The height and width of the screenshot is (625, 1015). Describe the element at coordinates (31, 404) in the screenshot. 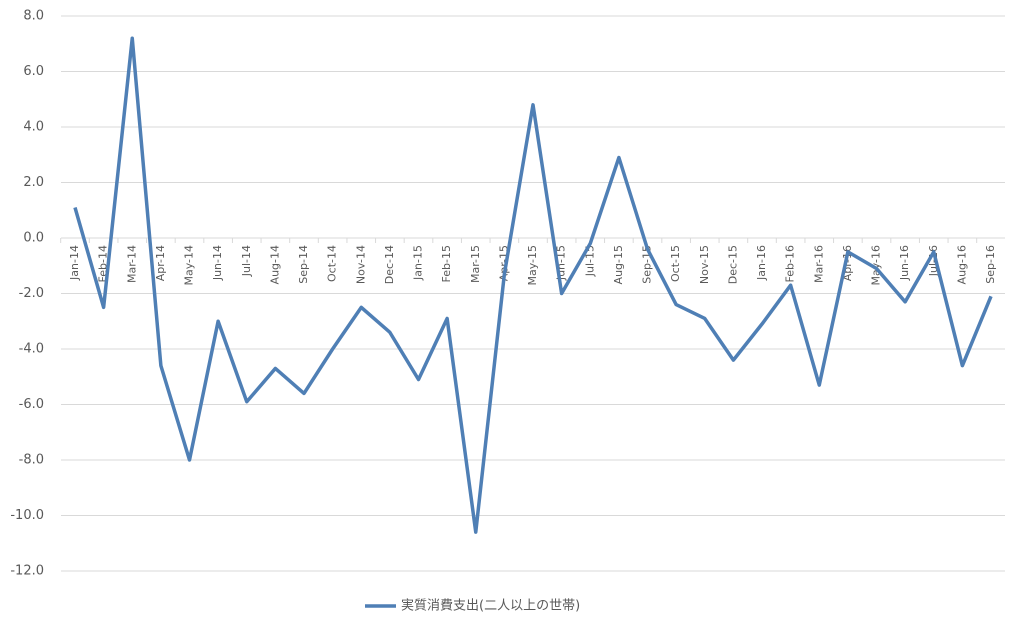

I see `y-tick-label: -6.0` at that location.